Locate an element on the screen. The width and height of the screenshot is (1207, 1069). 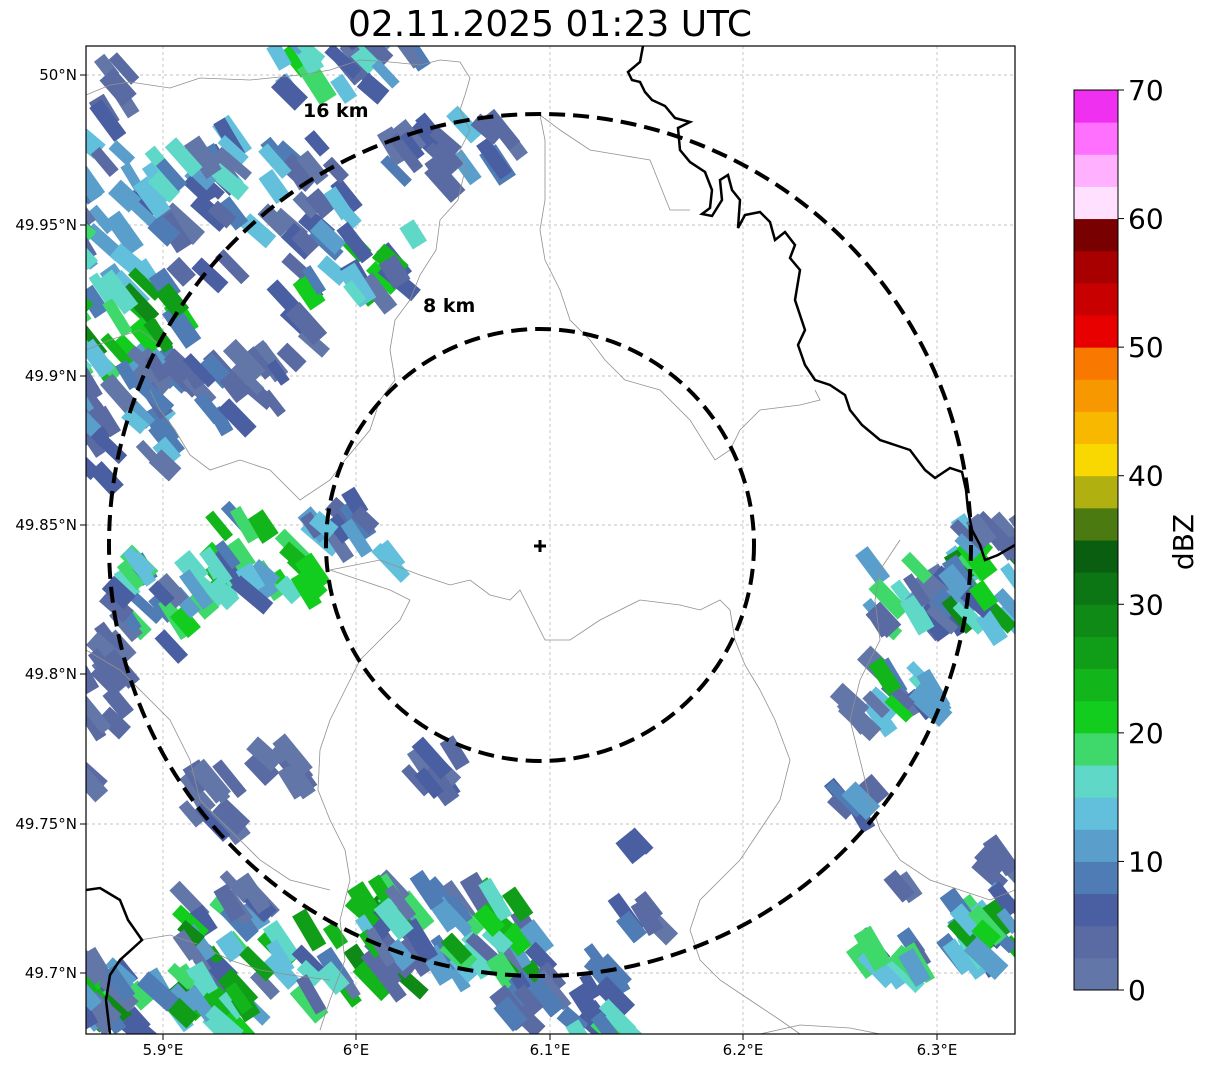
colorbar: 0 10 20 30 40 50 60 70 is located at coordinates (1118, 540).